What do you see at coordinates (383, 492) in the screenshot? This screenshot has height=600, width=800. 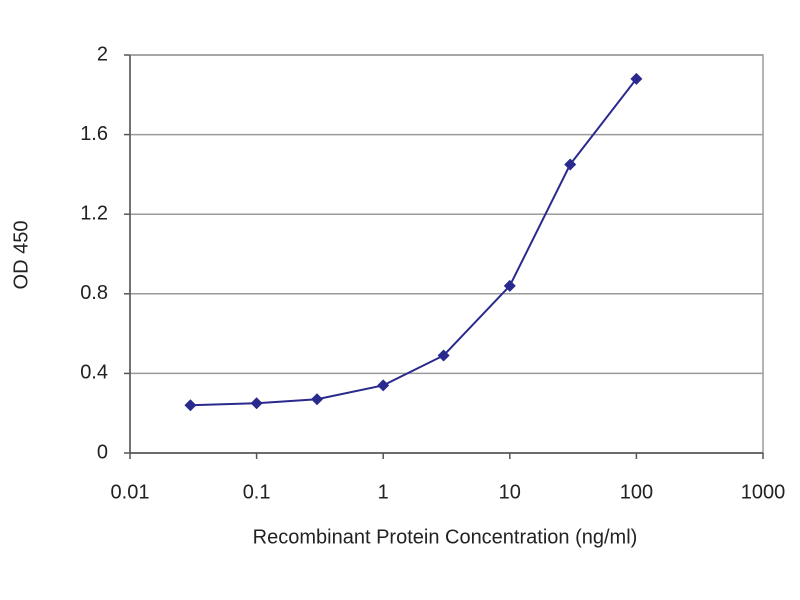 I see `x-tick-label: 1` at bounding box center [383, 492].